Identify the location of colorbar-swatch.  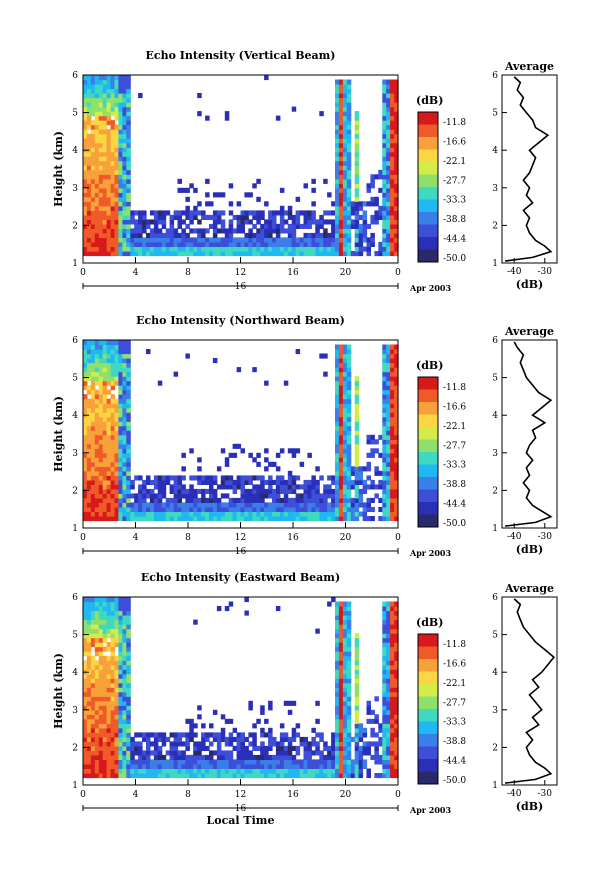
(428, 206).